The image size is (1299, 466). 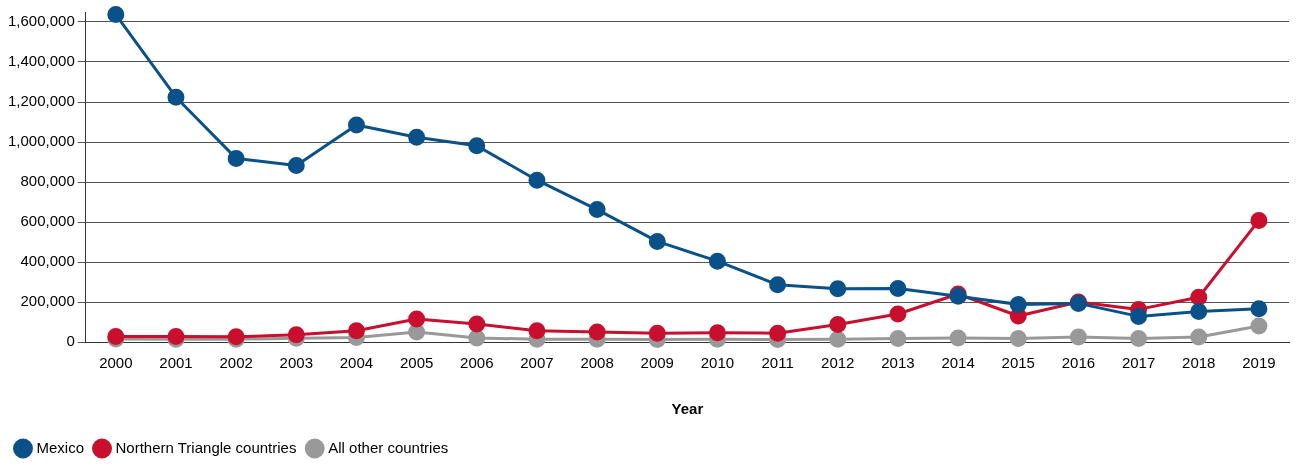 I want to click on legend-label: Northern Triangle countries, so click(x=206, y=447).